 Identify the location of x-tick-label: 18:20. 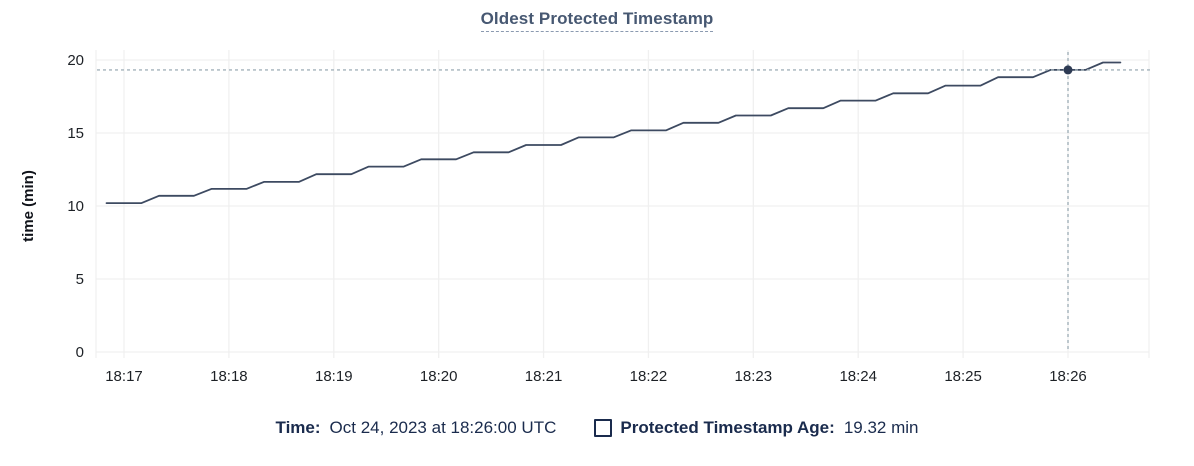
(439, 376).